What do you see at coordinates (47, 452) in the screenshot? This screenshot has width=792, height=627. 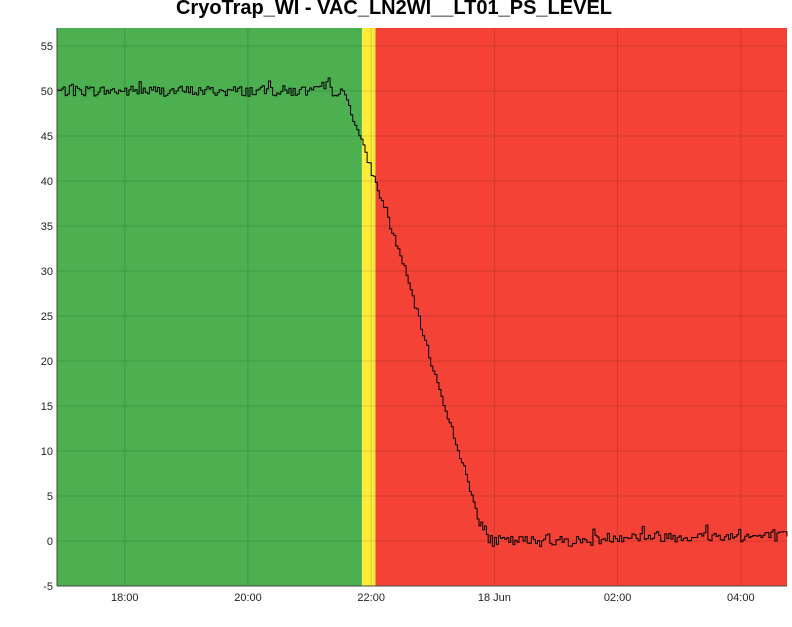 I see `y-tick-label: 10` at bounding box center [47, 452].